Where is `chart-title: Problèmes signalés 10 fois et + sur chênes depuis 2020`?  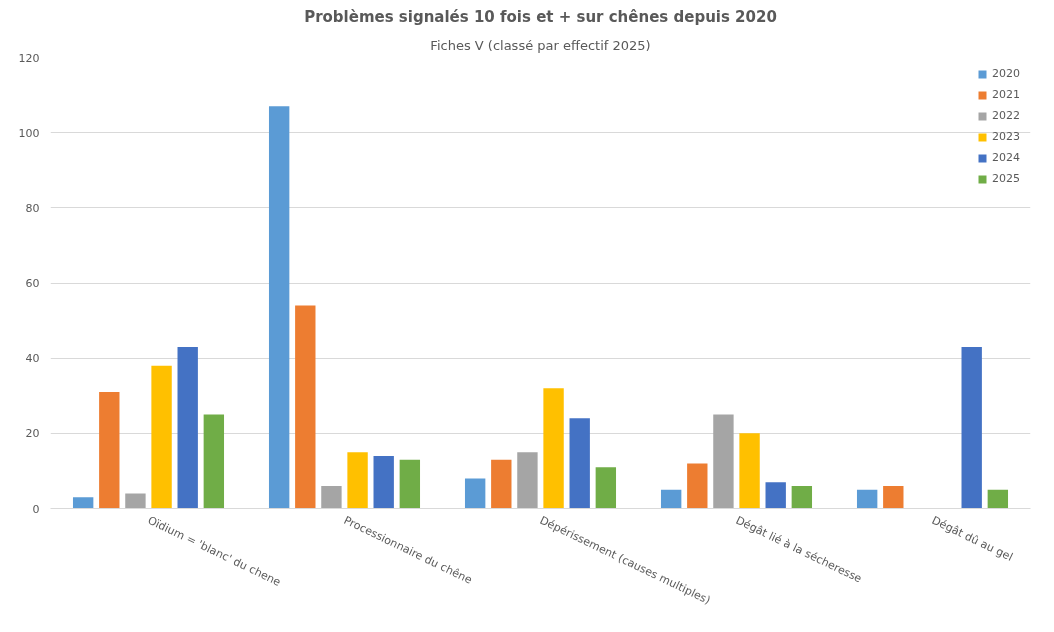 chart-title: Problèmes signalés 10 fois et + sur chênes depuis 2020 is located at coordinates (540, 16).